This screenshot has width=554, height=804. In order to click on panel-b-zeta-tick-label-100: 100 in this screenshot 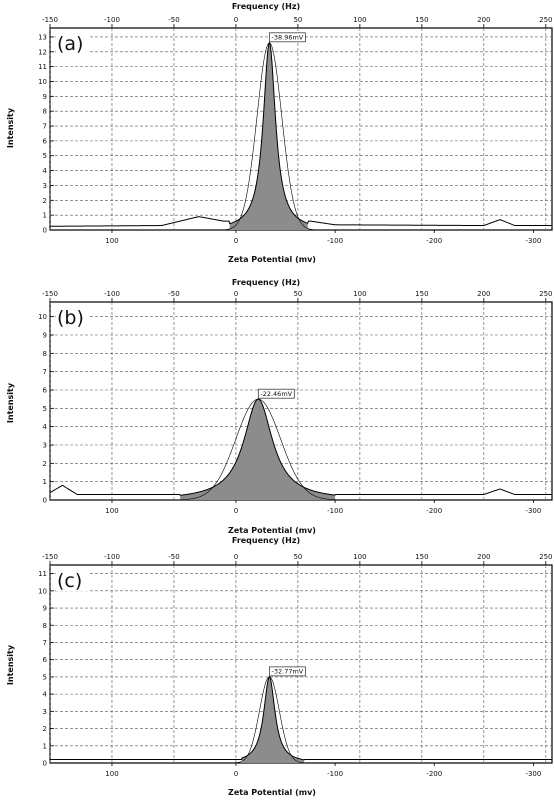, I will do `click(111, 511)`.